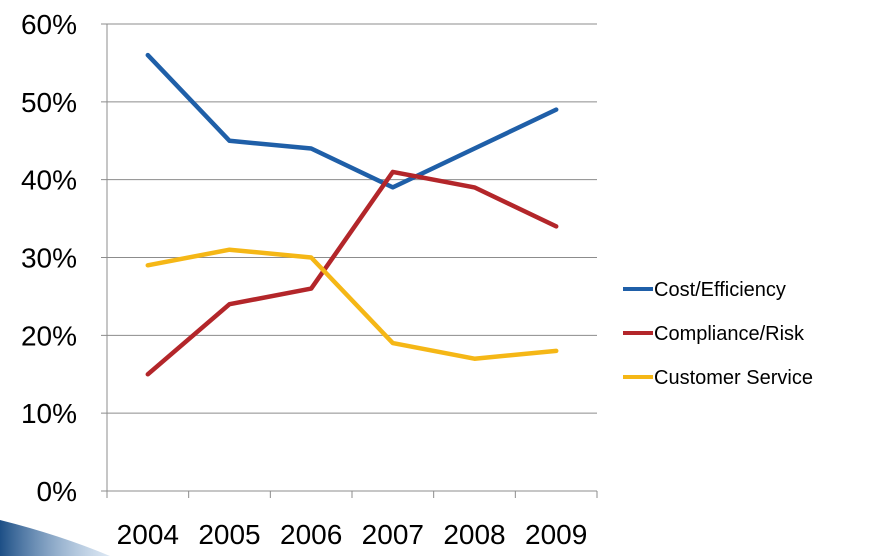 The image size is (870, 556). I want to click on series-line-customer-service, so click(352, 304).